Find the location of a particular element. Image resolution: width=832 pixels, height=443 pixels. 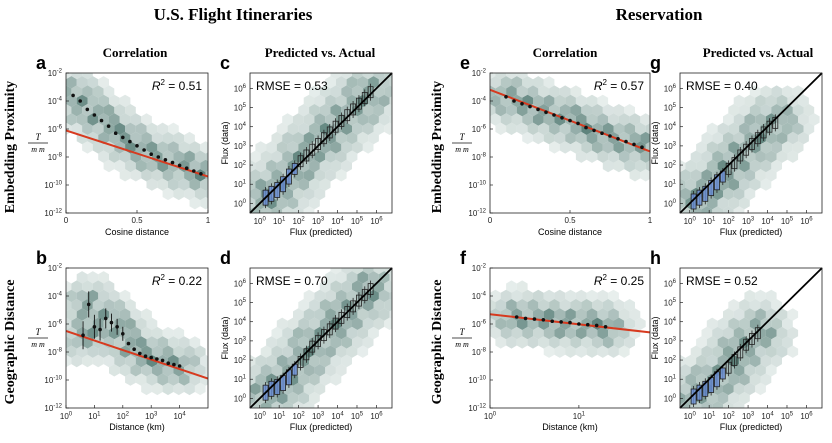

x-tick-label: 10⁶ is located at coordinates (376, 417).